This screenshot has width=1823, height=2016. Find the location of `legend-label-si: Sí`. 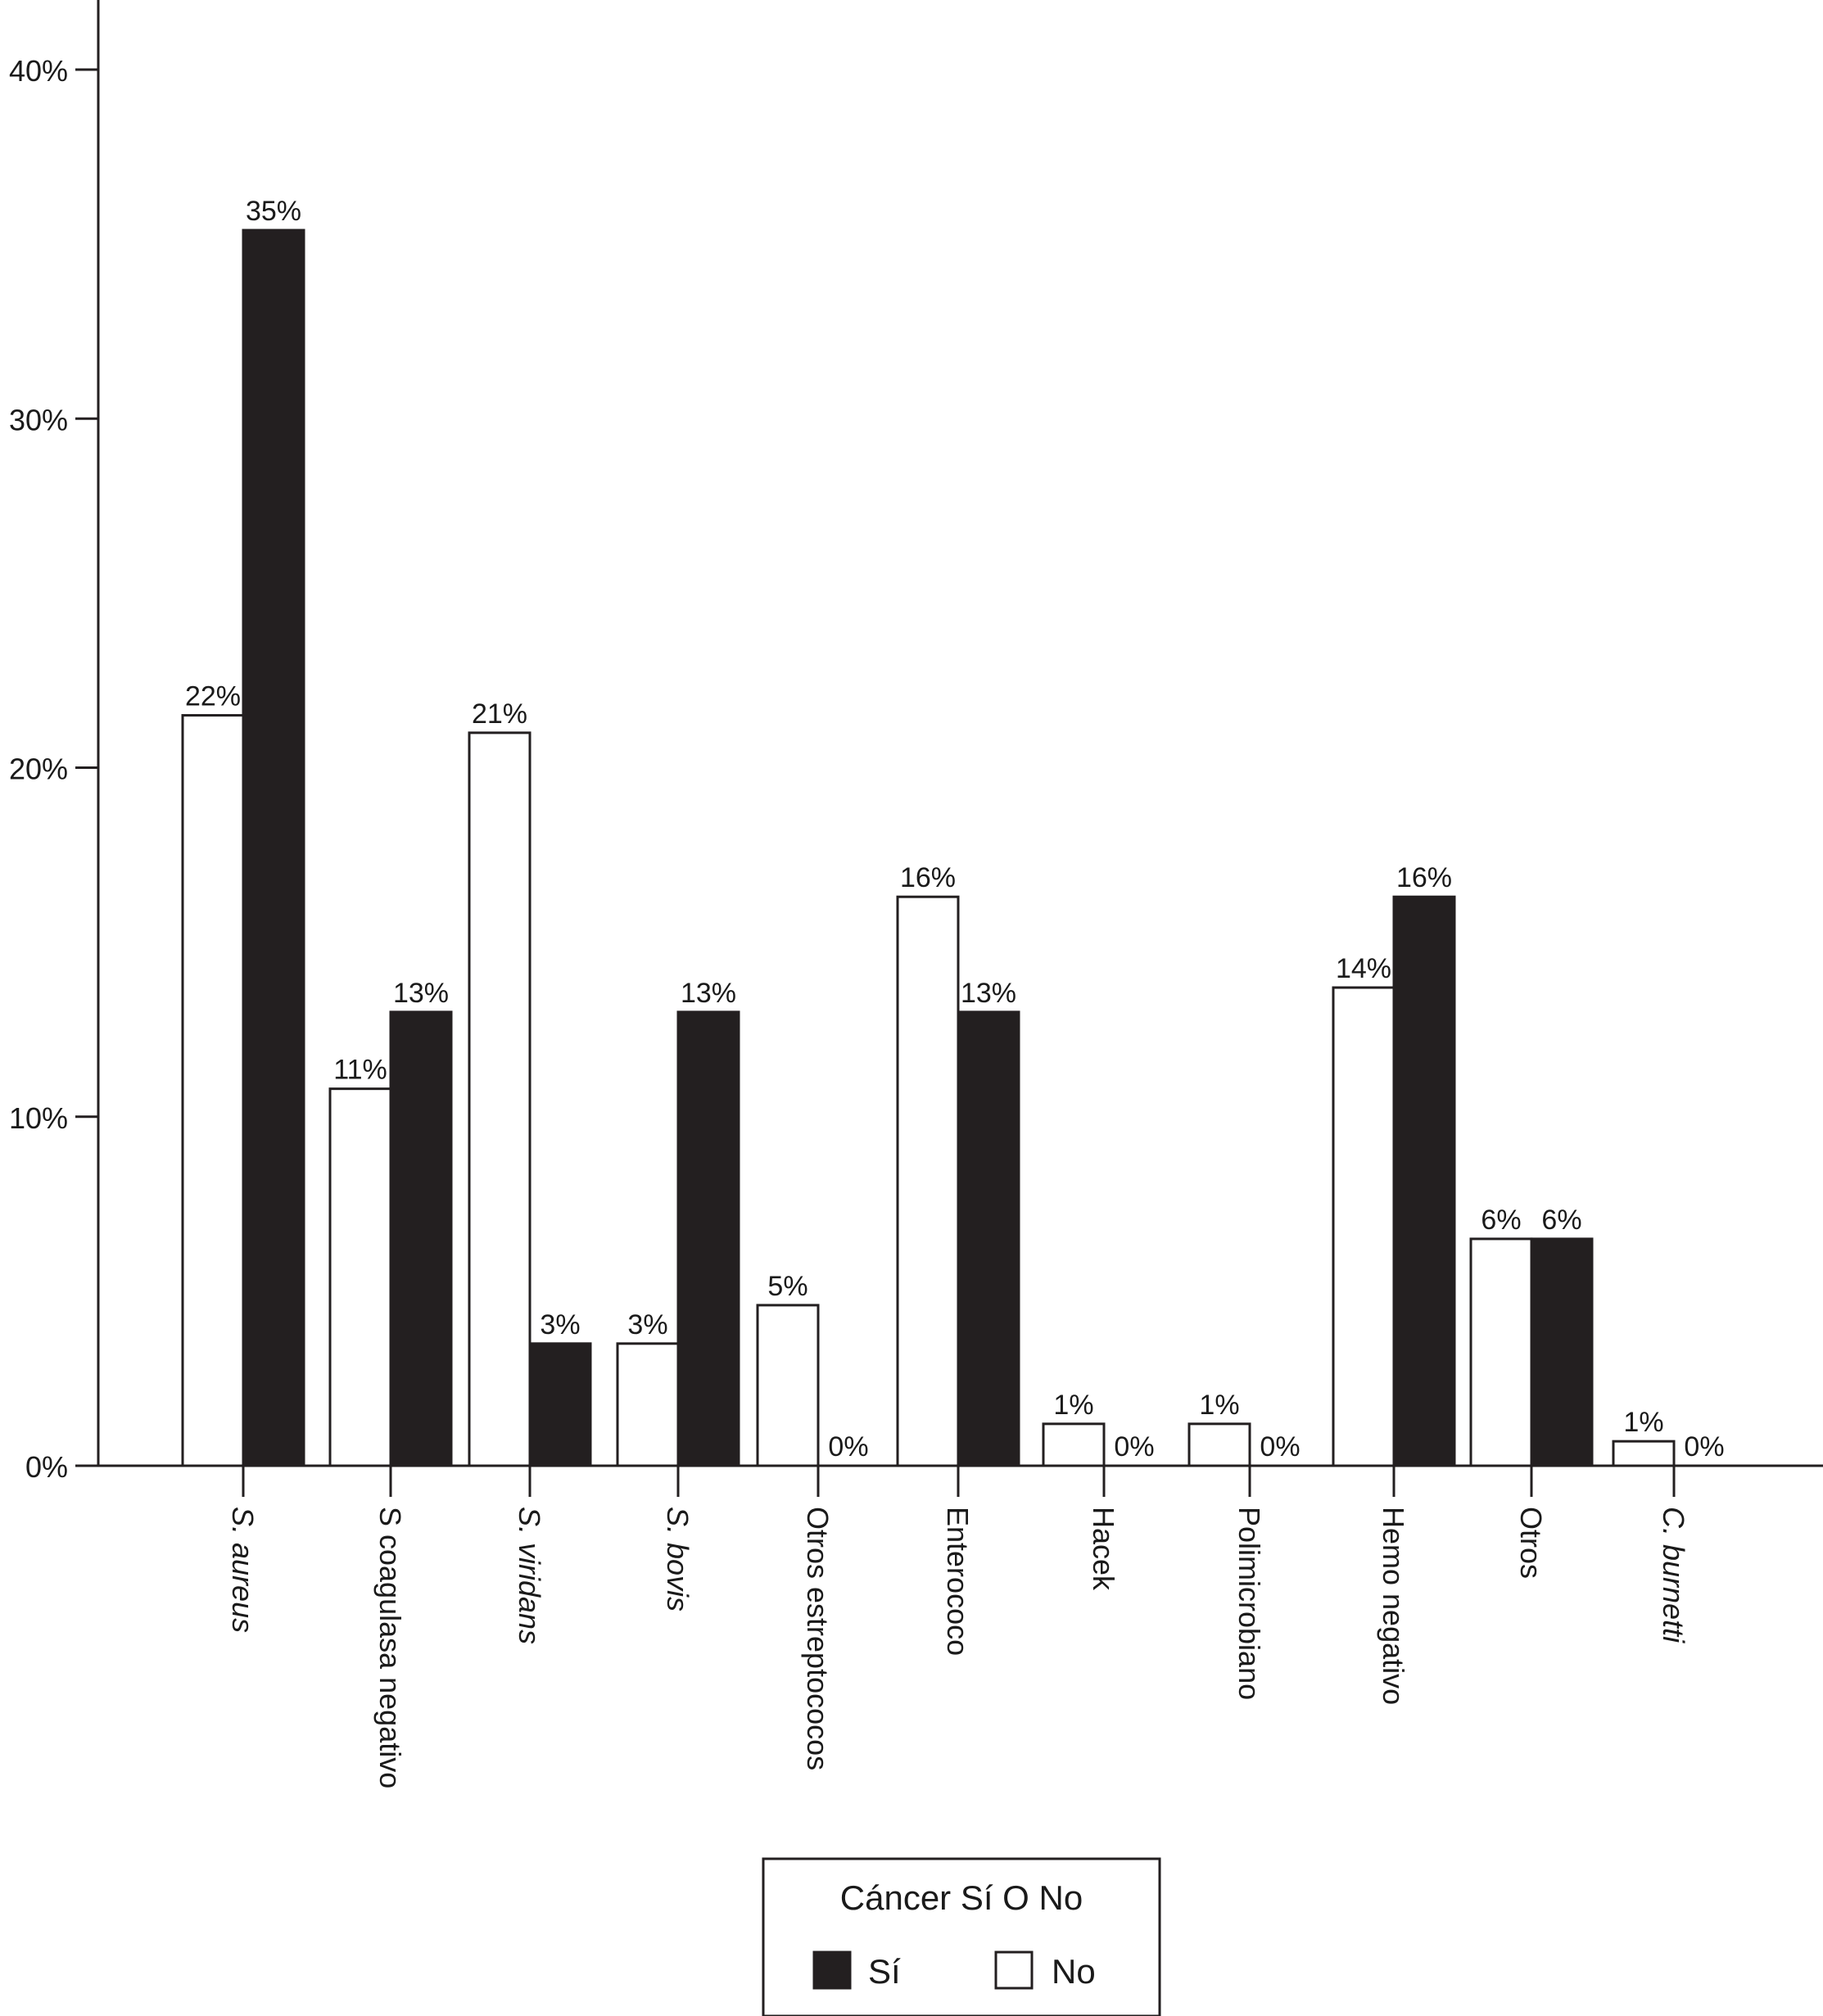

legend-label-si: Sí is located at coordinates (885, 1971).